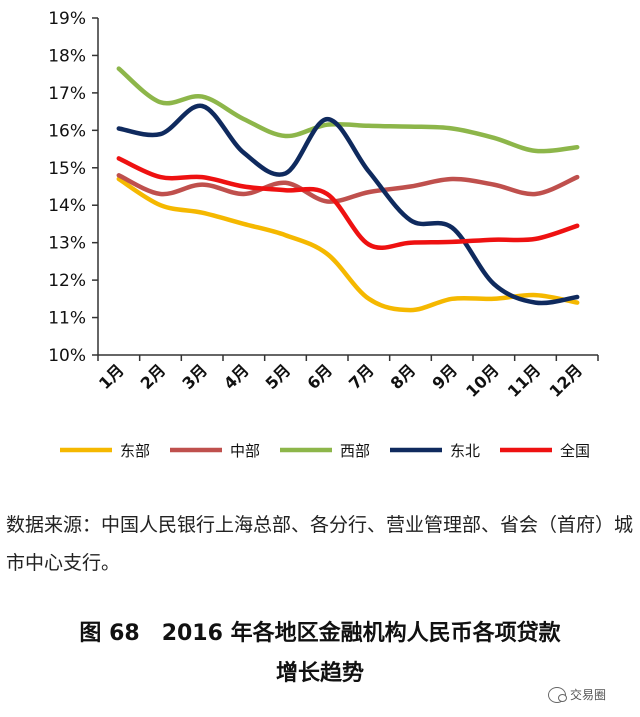 The height and width of the screenshot is (717, 640). Describe the element at coordinates (465, 451) in the screenshot. I see `legend-label-3: 东北` at that location.